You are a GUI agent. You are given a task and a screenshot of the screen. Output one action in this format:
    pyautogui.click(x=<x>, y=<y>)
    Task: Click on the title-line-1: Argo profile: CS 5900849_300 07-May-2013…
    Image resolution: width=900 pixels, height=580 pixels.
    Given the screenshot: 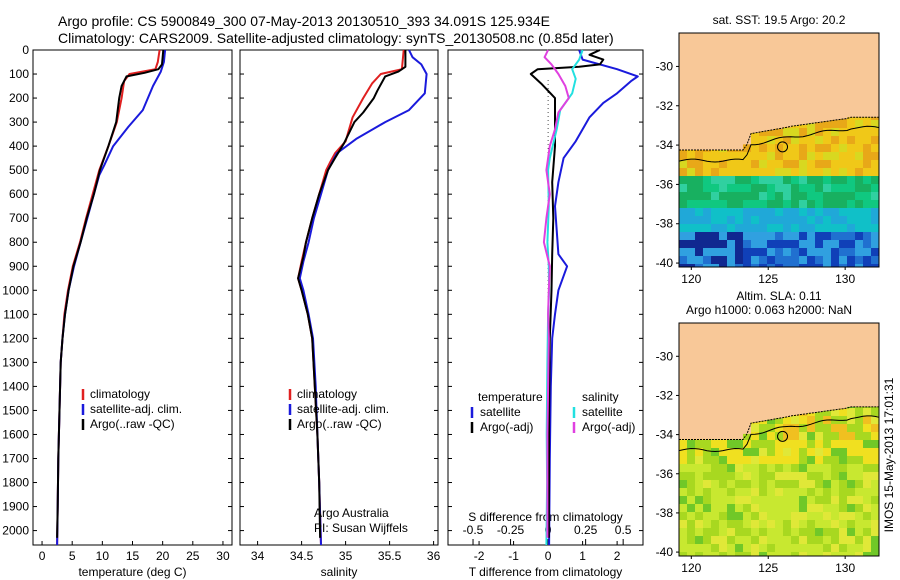 What is the action you would take?
    pyautogui.click(x=304, y=21)
    